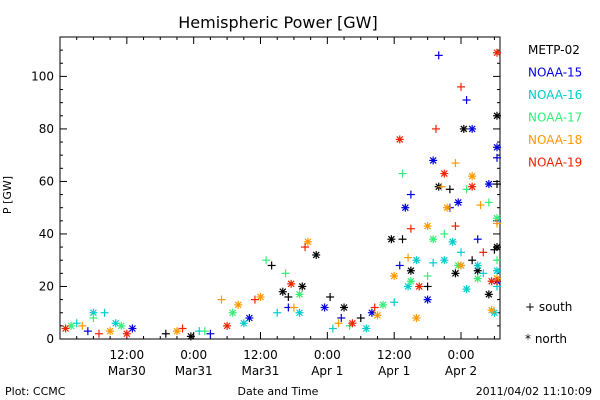 This screenshot has height=400, width=600. I want to click on legend-item: NOAA-19, so click(555, 163).